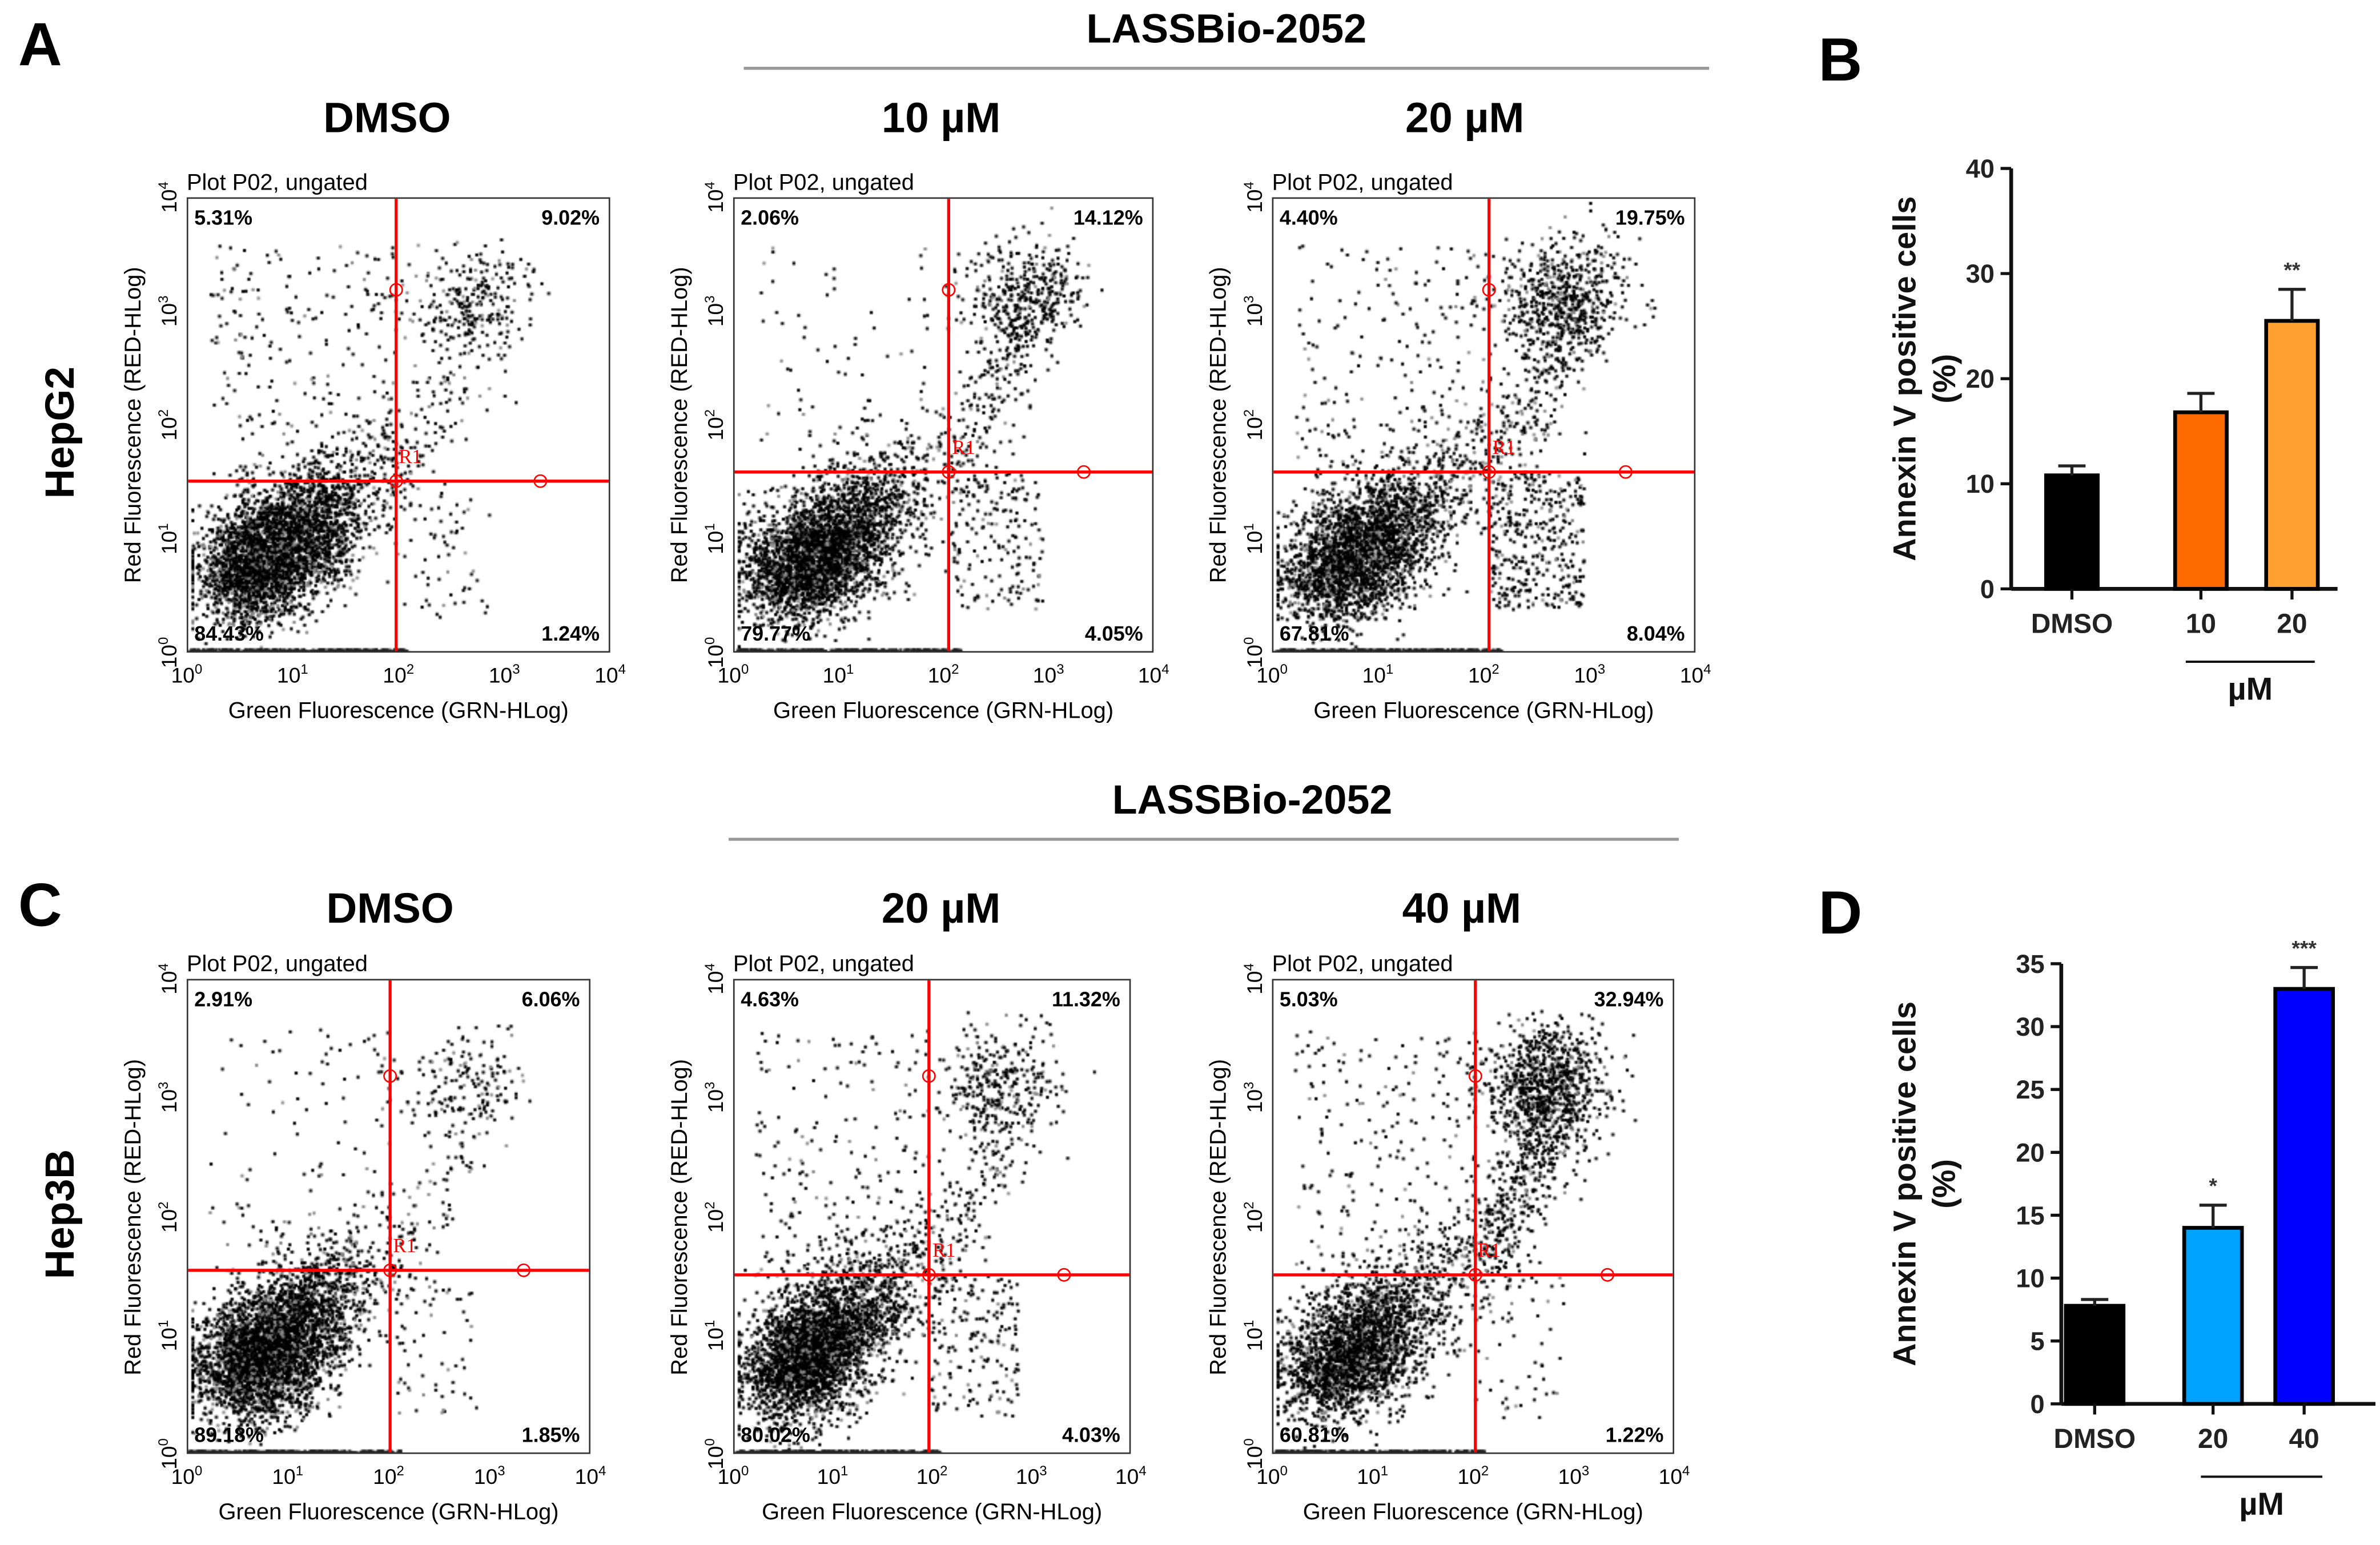 This screenshot has width=2380, height=1545. I want to click on y-tick-label: 25, so click(2030, 1089).